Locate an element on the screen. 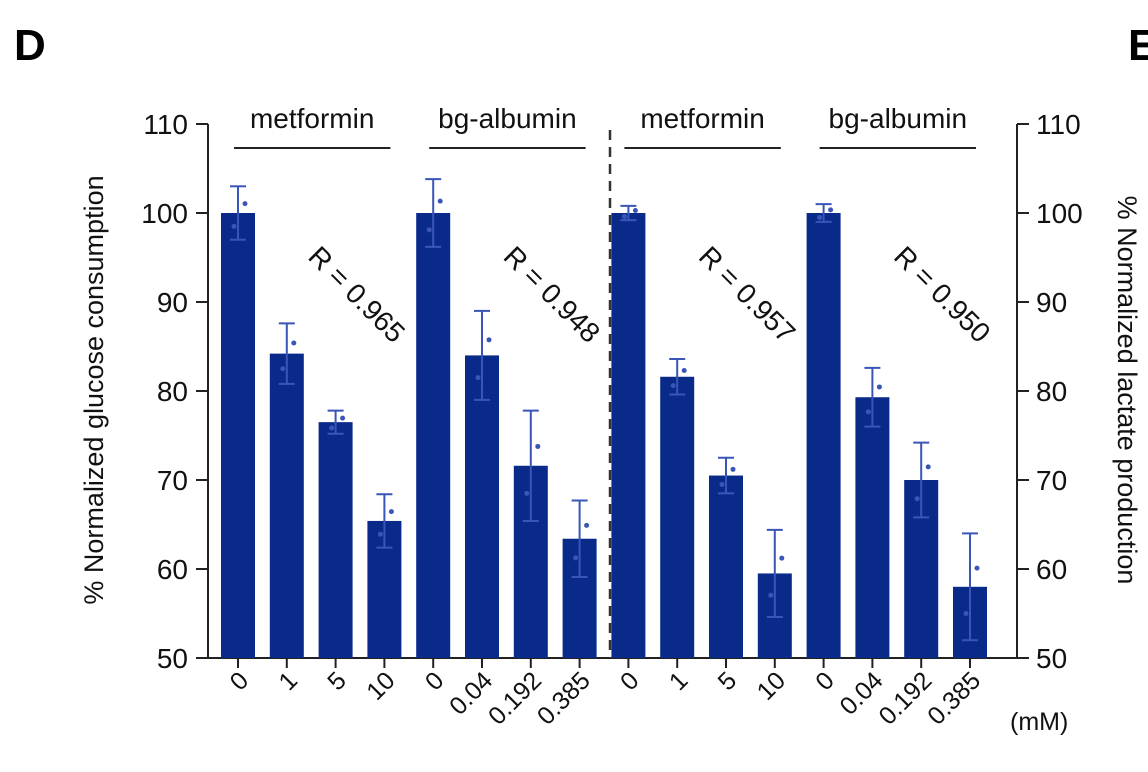 This screenshot has height=772, width=1148. right-tick-label: 100 is located at coordinates (1059, 213).